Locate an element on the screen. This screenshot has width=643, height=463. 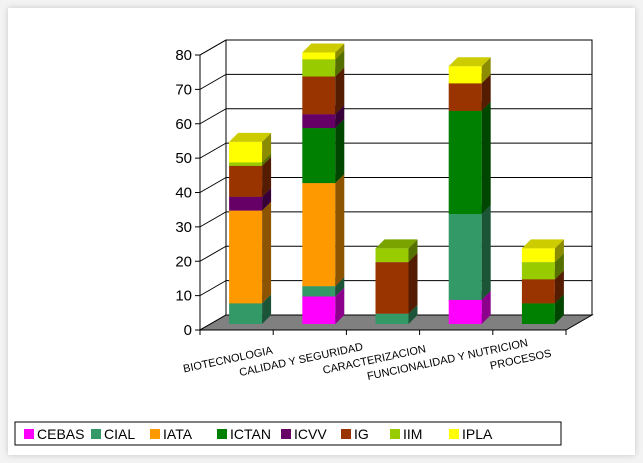
legend-label-iata: IATA is located at coordinates (178, 434).